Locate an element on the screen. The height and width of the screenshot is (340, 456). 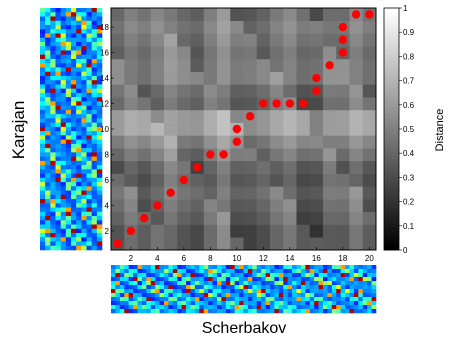
y-tick-label: 4 is located at coordinates (107, 205).